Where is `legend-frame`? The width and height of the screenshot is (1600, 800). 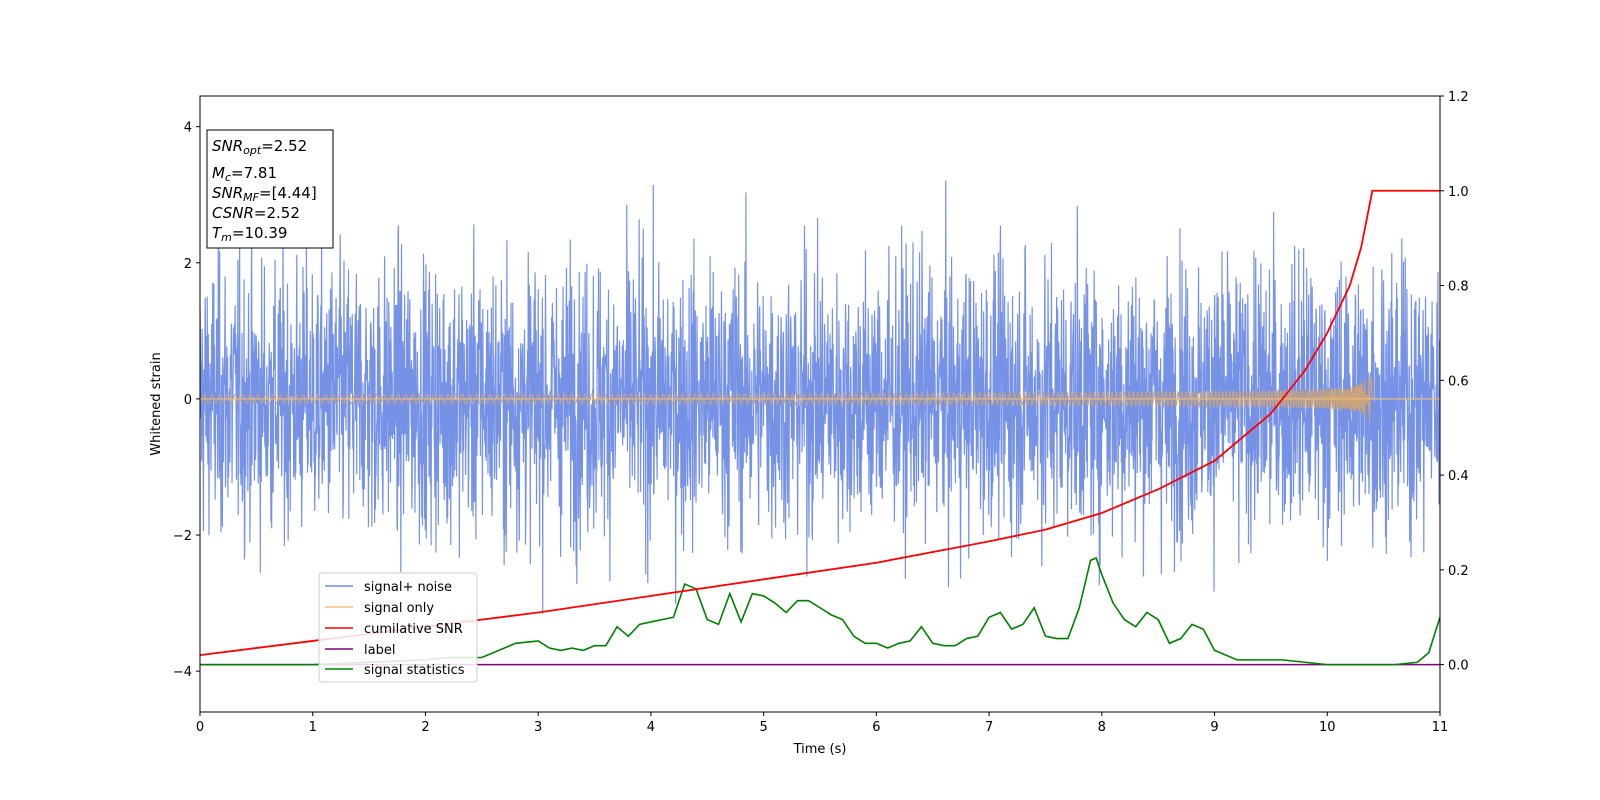
legend-frame is located at coordinates (398, 627).